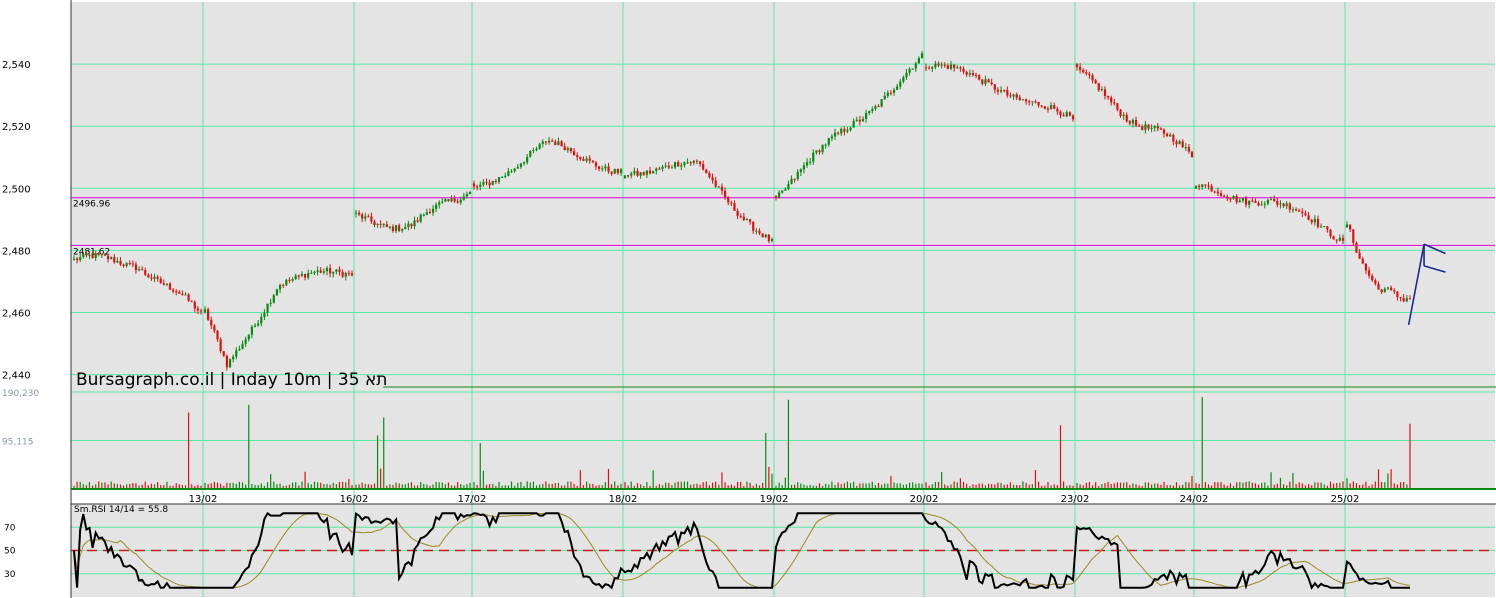 The height and width of the screenshot is (598, 1496). What do you see at coordinates (16, 65) in the screenshot?
I see `y-tick-label: 2,540` at bounding box center [16, 65].